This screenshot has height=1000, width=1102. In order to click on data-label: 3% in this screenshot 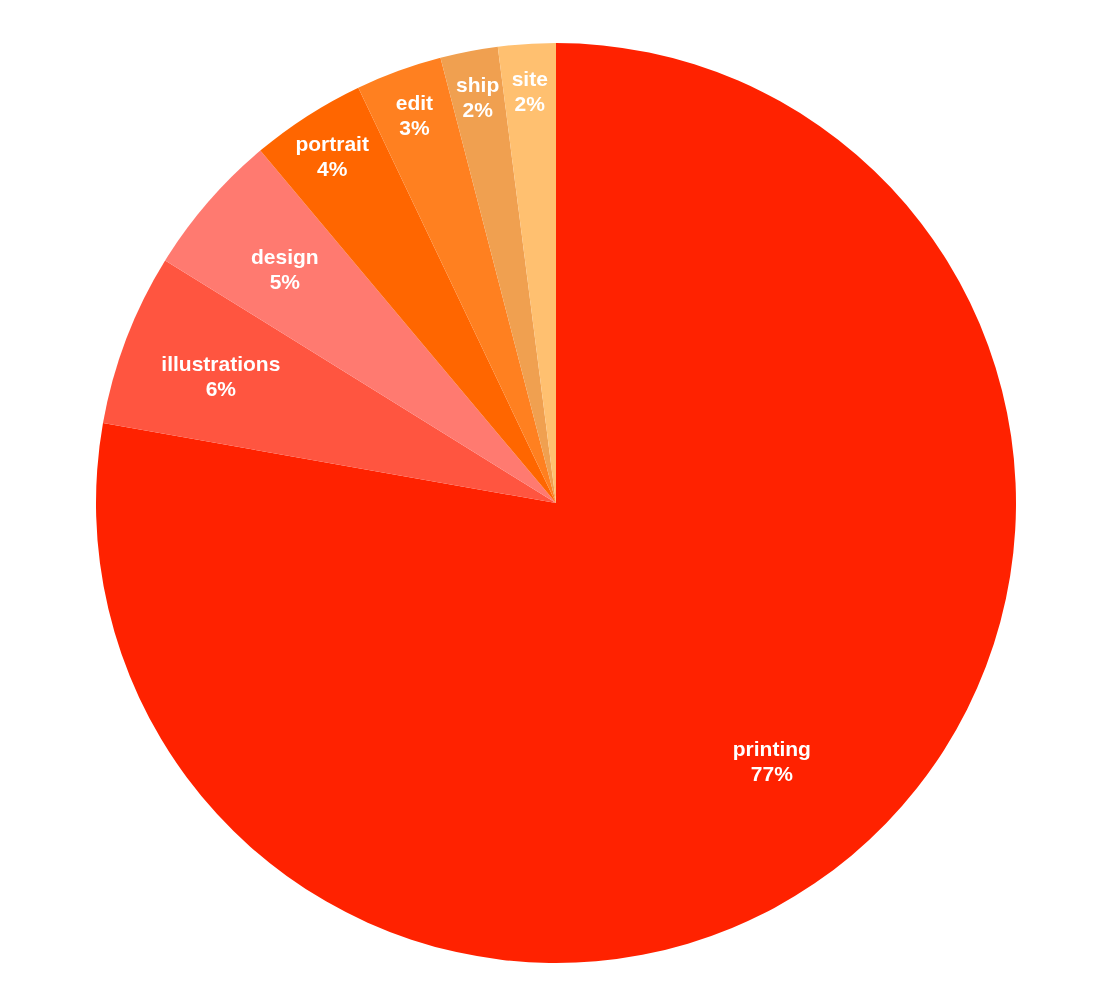, I will do `click(414, 127)`.